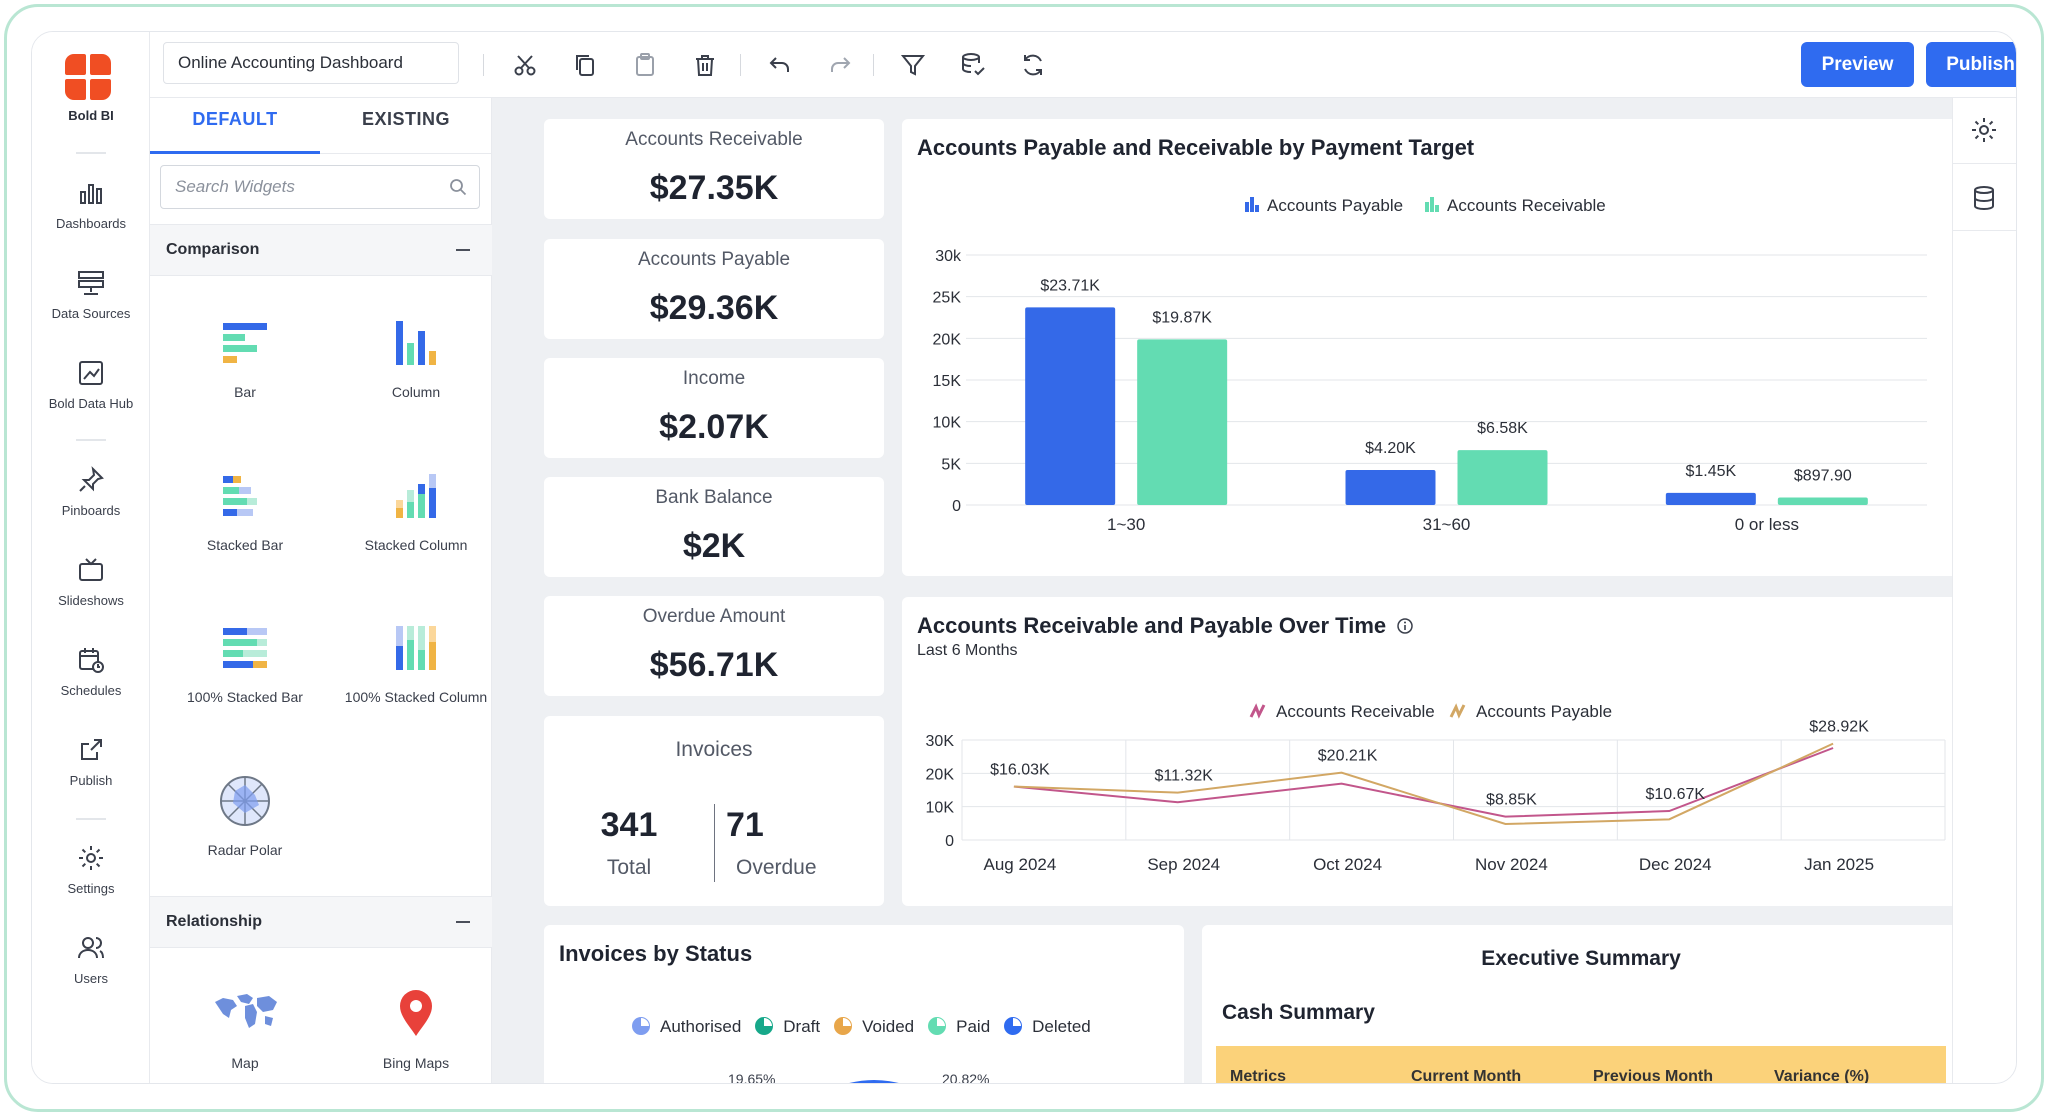  What do you see at coordinates (641, 1026) in the screenshot?
I see `legend-pie-icon` at bounding box center [641, 1026].